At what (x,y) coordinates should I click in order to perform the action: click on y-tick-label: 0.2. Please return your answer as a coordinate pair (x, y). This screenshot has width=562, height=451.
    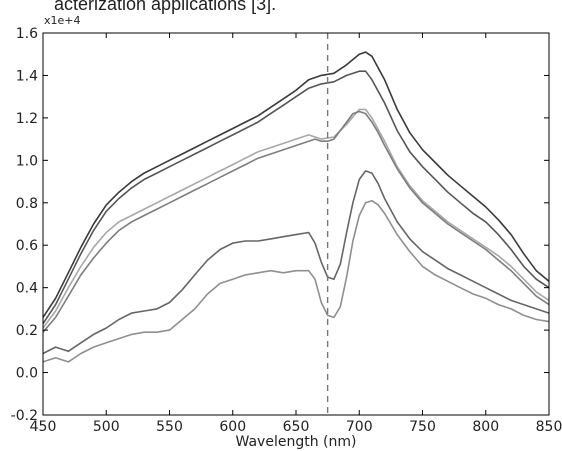
    Looking at the image, I should click on (27, 331).